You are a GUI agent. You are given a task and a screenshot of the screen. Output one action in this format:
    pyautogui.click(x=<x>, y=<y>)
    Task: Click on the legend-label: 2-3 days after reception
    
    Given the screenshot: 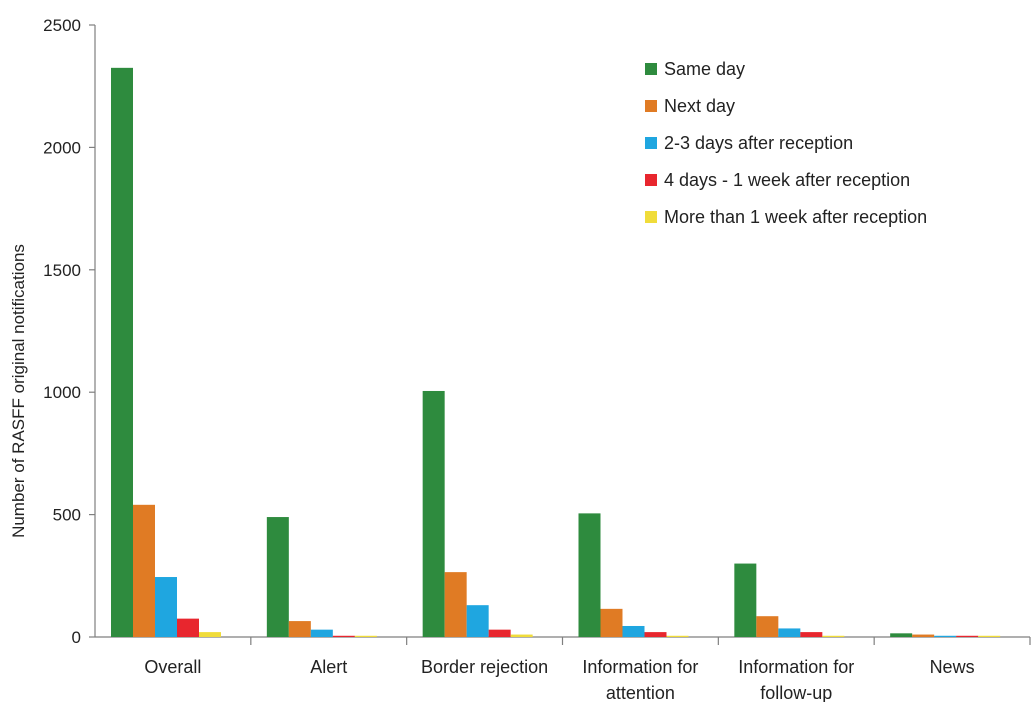 What is the action you would take?
    pyautogui.click(x=758, y=143)
    